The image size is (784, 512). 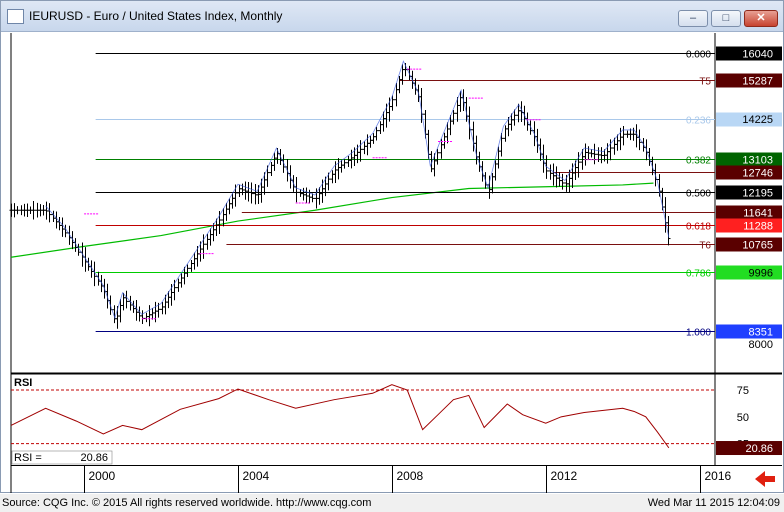 I want to click on time-tick-label: 2000, so click(x=102, y=476).